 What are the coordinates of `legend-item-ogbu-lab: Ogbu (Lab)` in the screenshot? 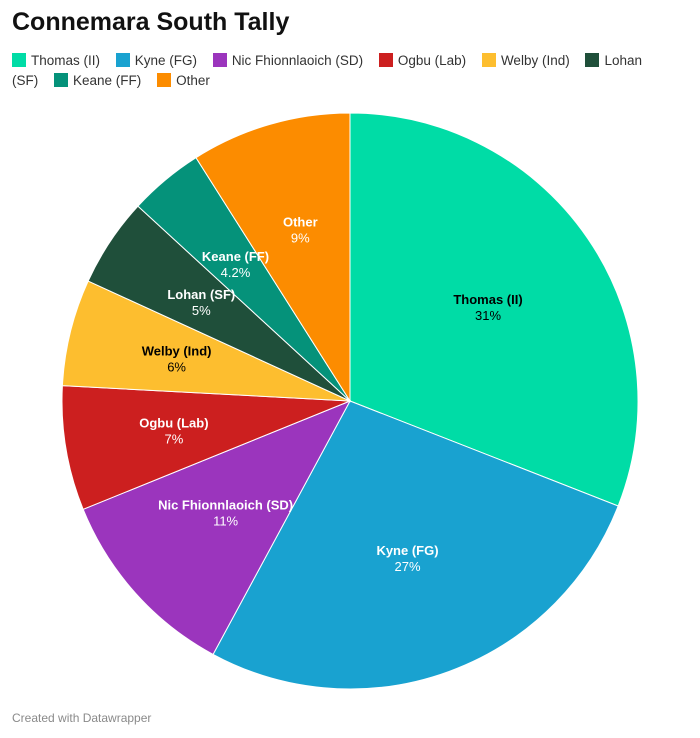 It's located at (422, 60).